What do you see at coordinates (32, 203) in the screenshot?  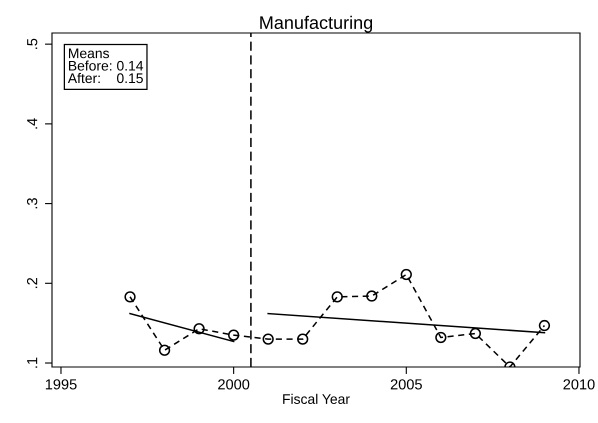 I see `y-tick-label: .3` at bounding box center [32, 203].